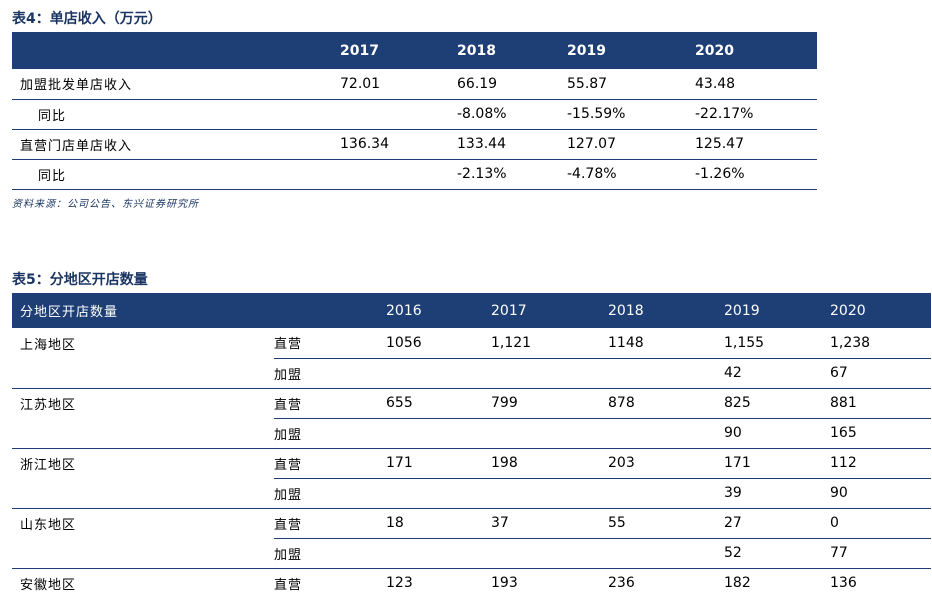  I want to click on table4-header-cell: 2019, so click(631, 50).